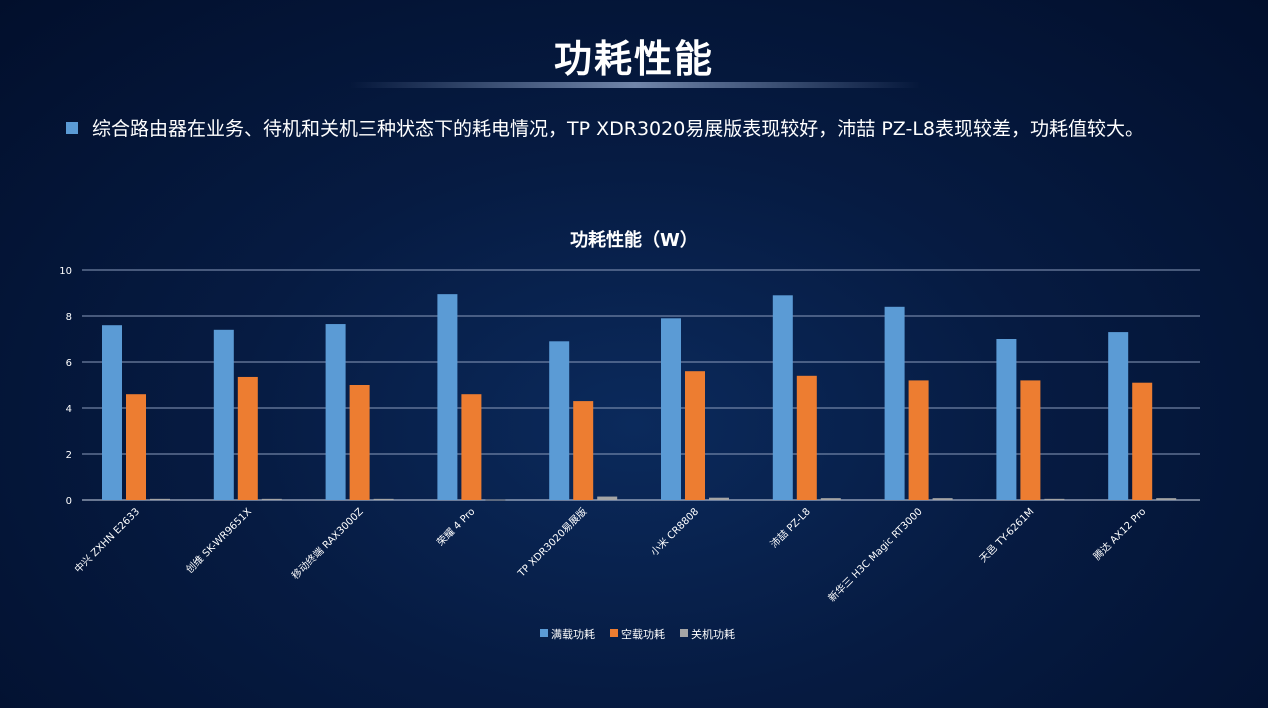 This screenshot has width=1268, height=708. I want to click on x-tick-label: 天邑 TY-6261M, so click(1006, 535).